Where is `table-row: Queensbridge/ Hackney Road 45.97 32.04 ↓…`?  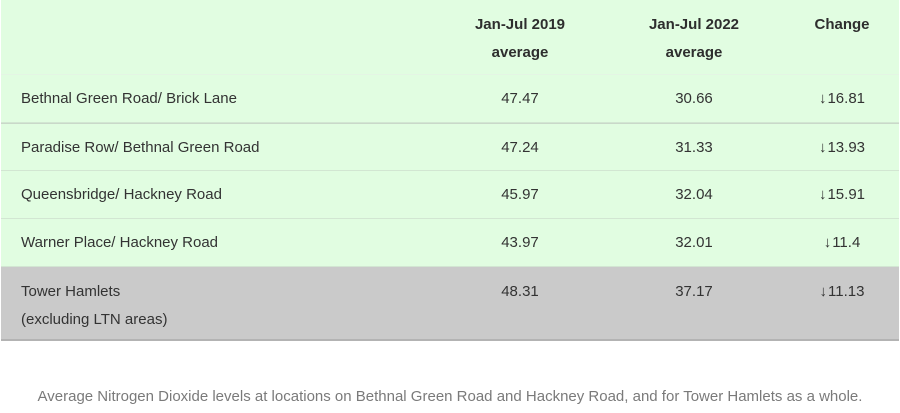
table-row: Queensbridge/ Hackney Road 45.97 32.04 ↓… is located at coordinates (450, 195).